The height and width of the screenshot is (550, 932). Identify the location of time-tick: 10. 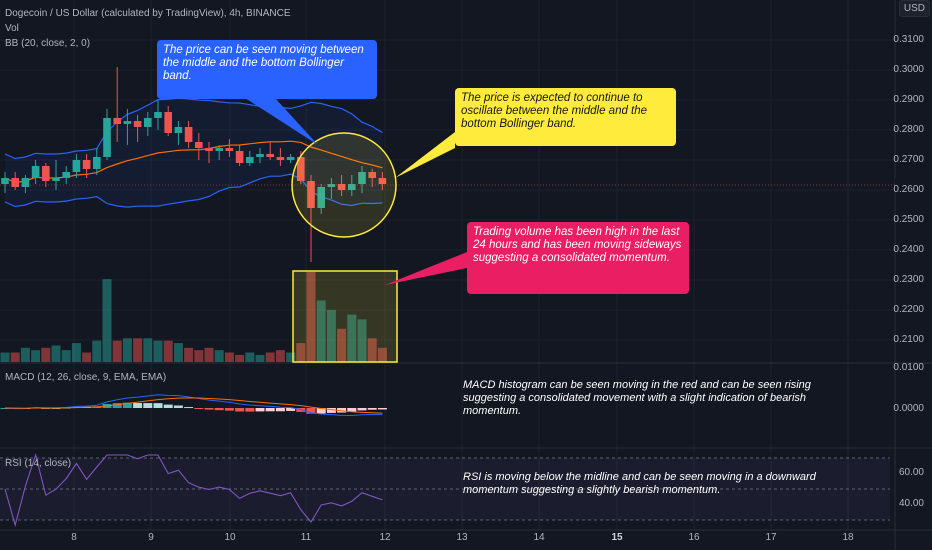
(230, 537).